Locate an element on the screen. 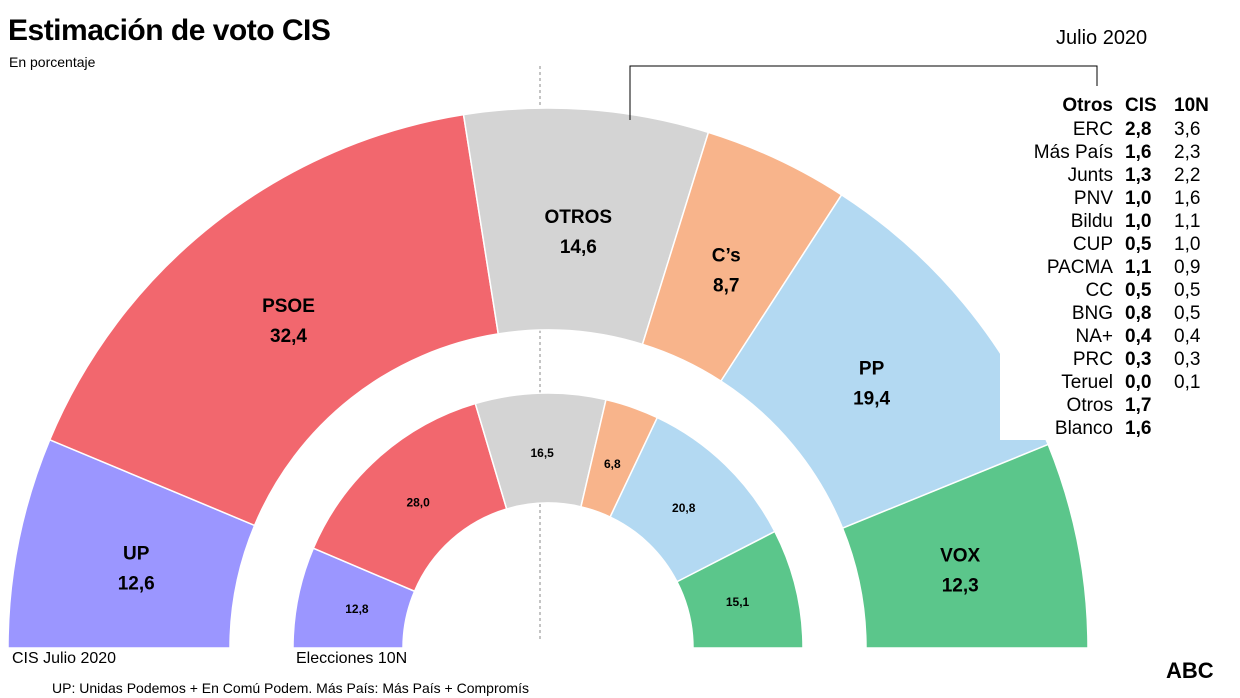 This screenshot has height=698, width=1240. others-table-header: Otros CIS 10N is located at coordinates (1113, 105).